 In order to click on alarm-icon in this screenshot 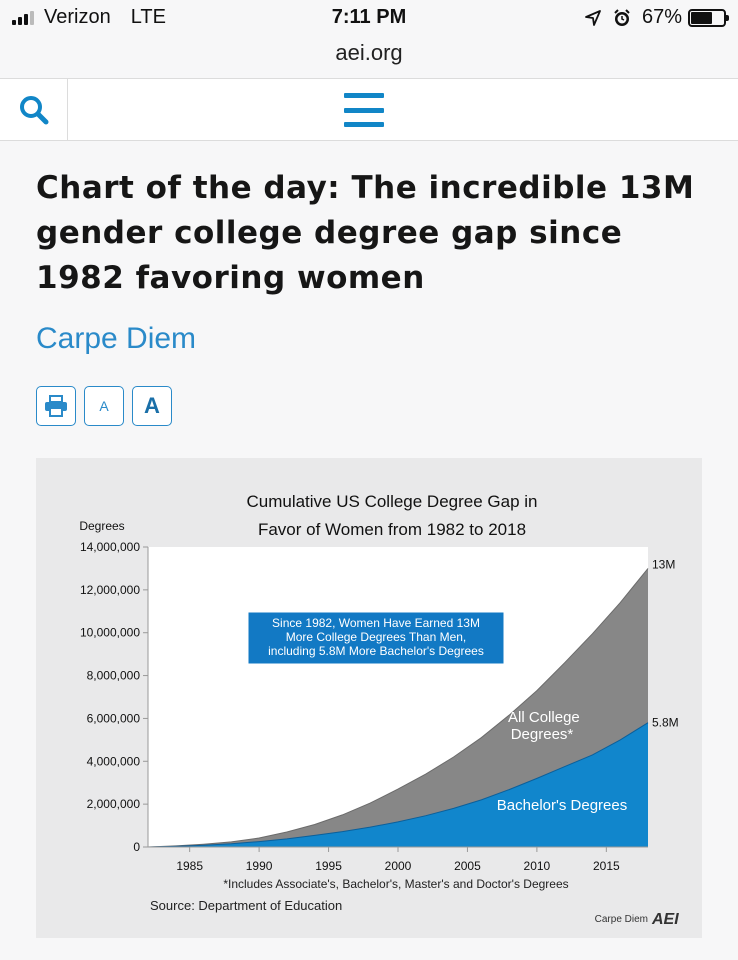, I will do `click(622, 17)`.